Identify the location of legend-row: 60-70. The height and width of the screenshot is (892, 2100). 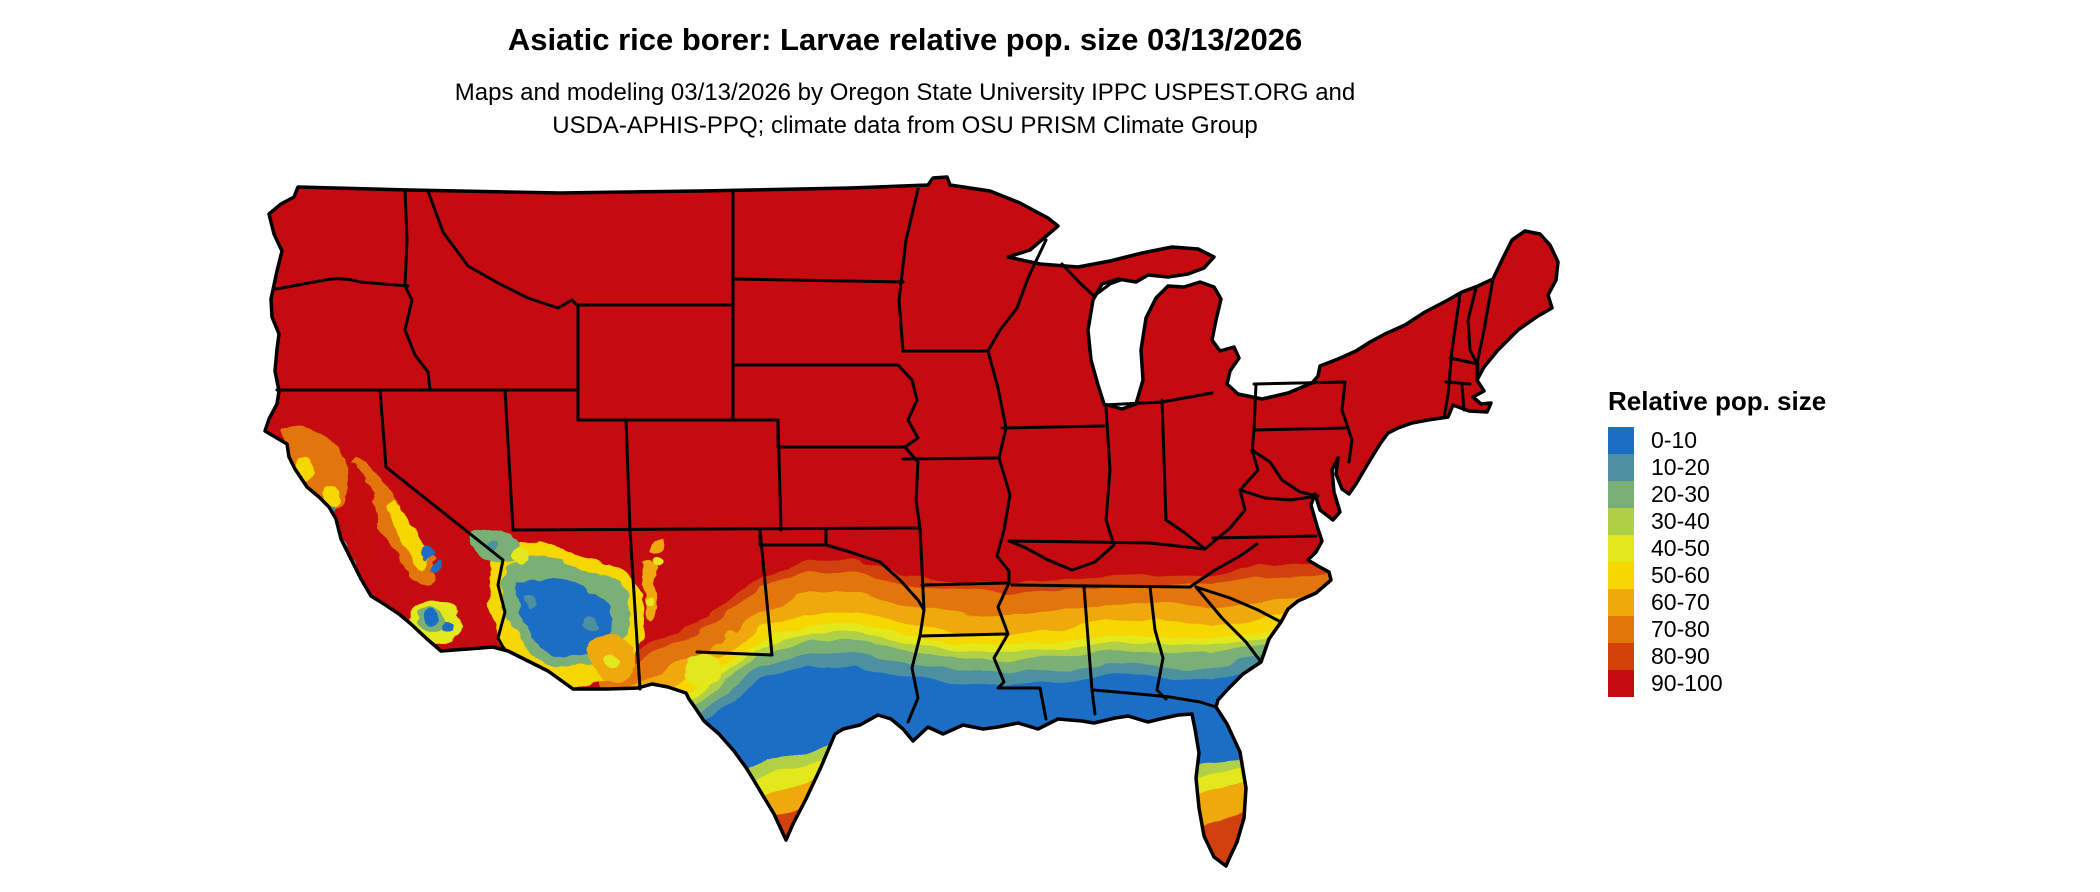
(1754, 602).